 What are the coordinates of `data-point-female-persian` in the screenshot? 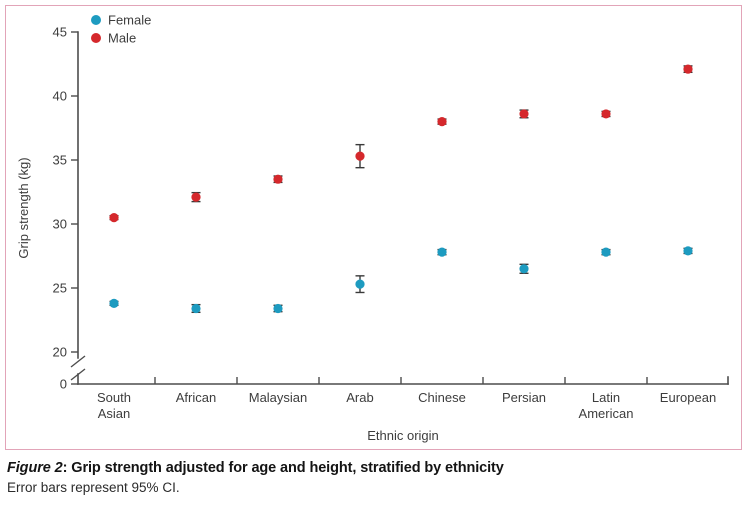 It's located at (524, 269).